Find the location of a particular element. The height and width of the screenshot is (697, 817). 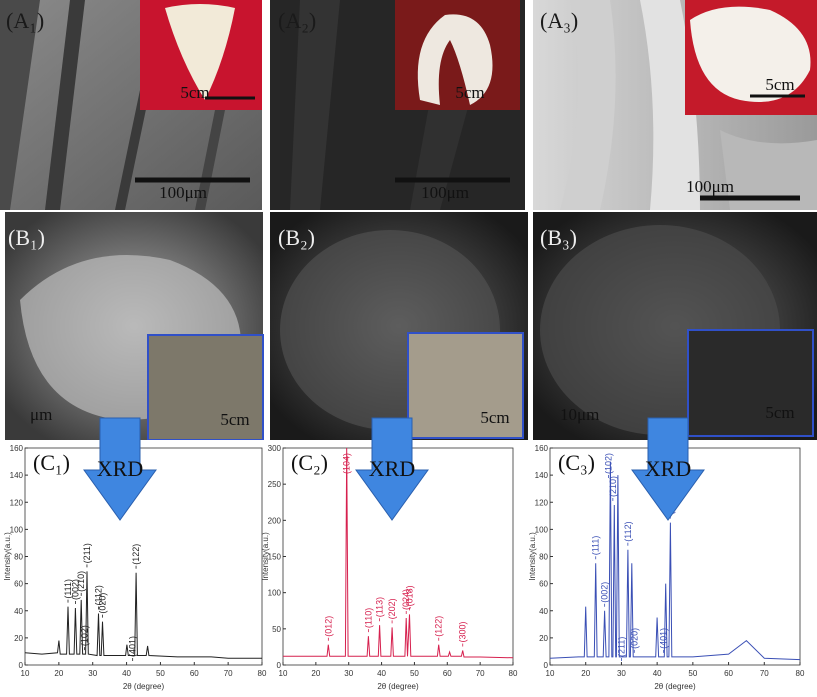

panel-a1 is located at coordinates (131, 105).